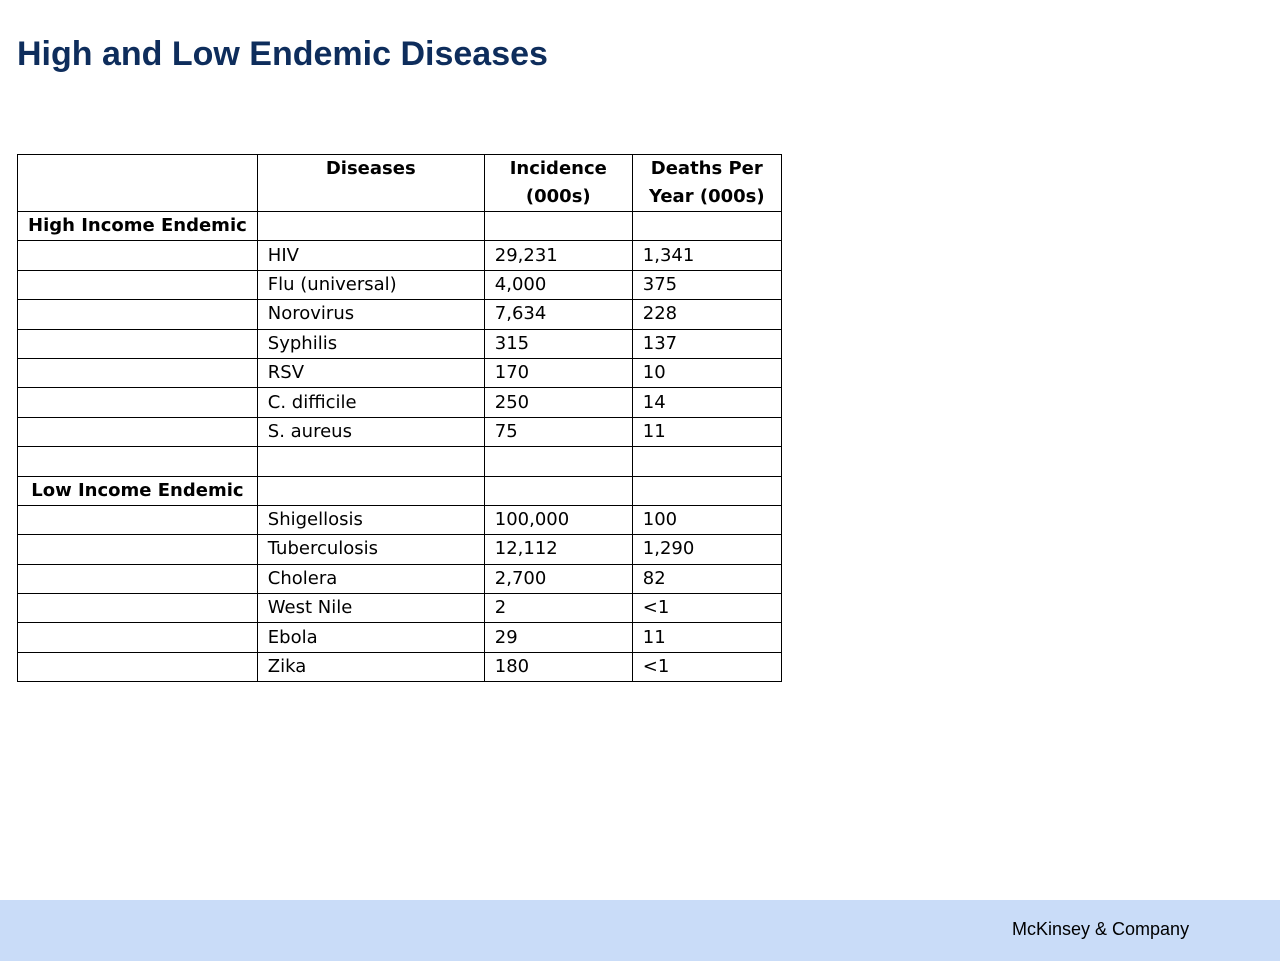  Describe the element at coordinates (137, 226) in the screenshot. I see `cell-group: High Income Endemic` at that location.